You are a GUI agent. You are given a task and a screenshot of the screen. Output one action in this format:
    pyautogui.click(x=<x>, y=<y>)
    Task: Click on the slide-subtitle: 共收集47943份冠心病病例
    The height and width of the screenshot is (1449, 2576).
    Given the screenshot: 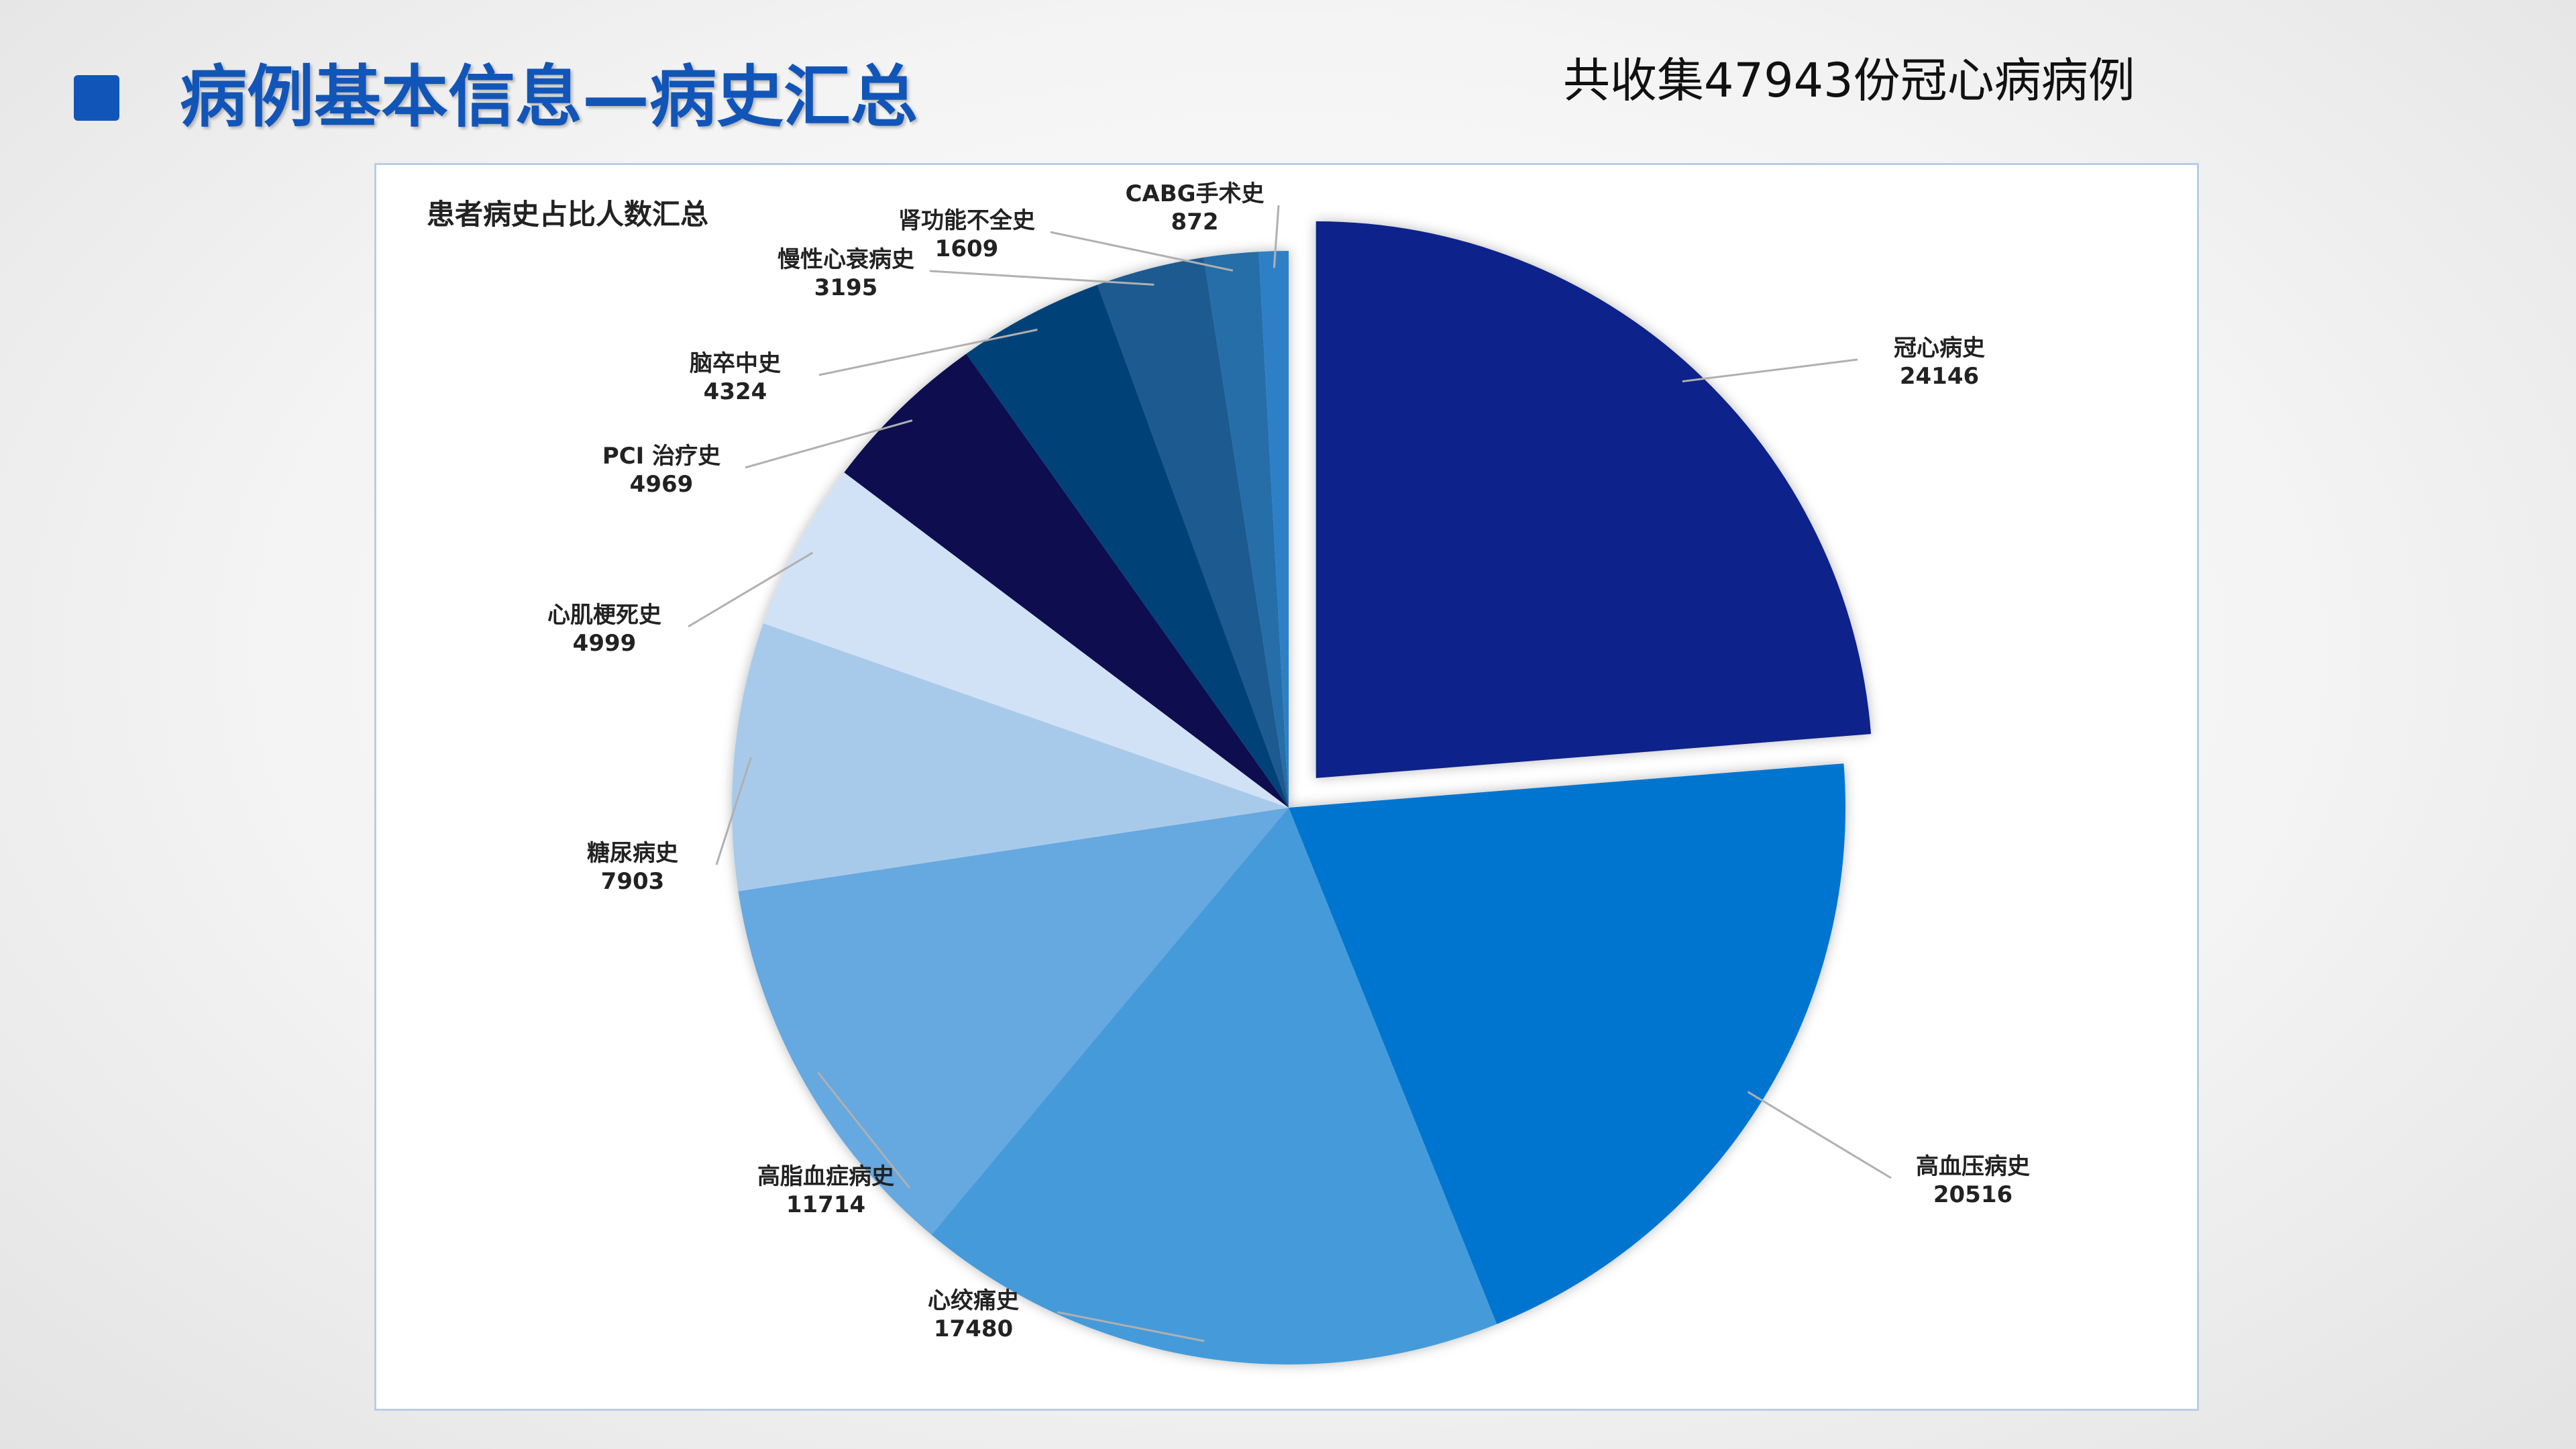 What is the action you would take?
    pyautogui.click(x=1849, y=80)
    